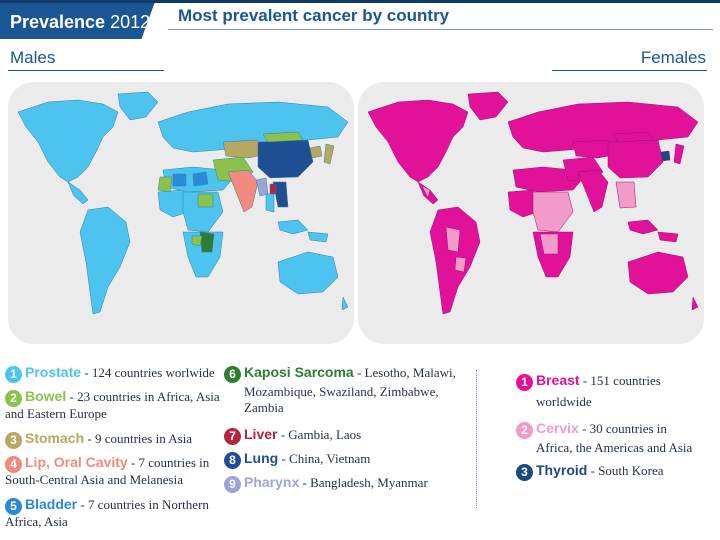 The width and height of the screenshot is (720, 540). I want to click on legend-badge: 9, so click(232, 484).